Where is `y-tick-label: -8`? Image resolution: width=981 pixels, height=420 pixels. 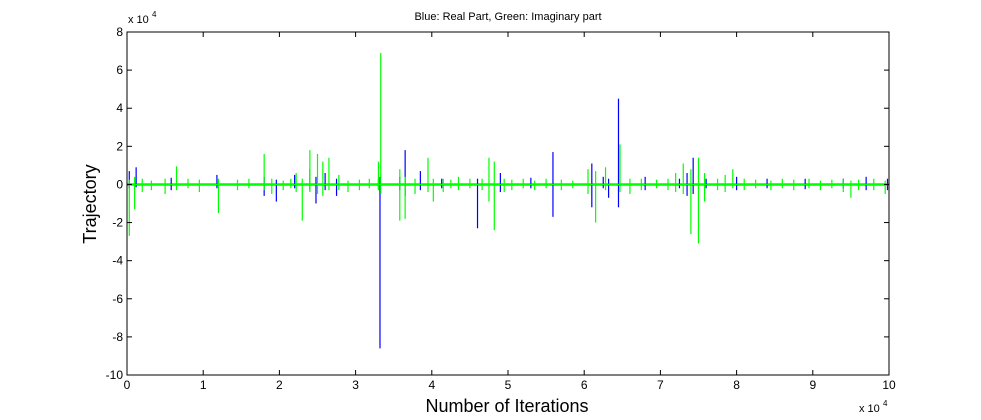
y-tick-label: -8 is located at coordinates (117, 337).